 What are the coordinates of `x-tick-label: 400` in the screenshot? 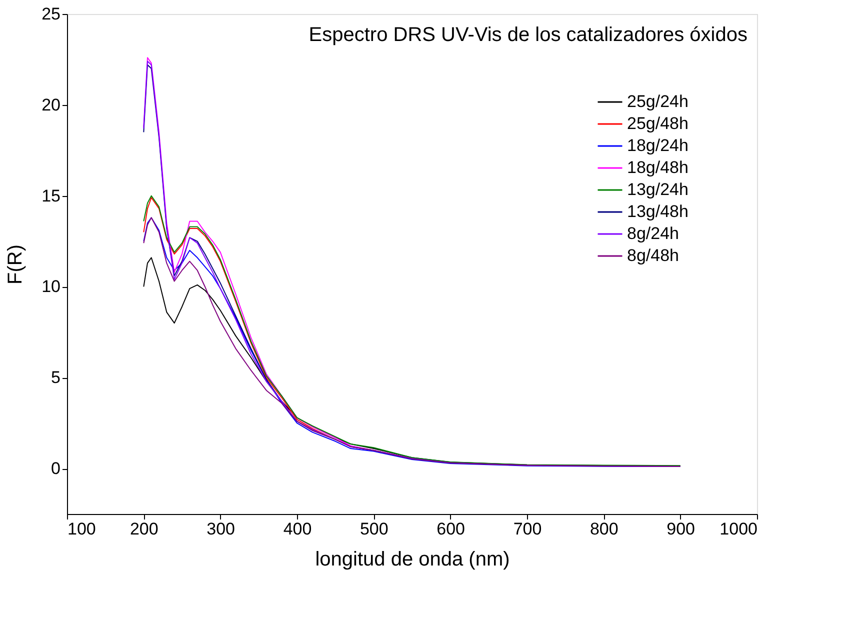 It's located at (297, 529).